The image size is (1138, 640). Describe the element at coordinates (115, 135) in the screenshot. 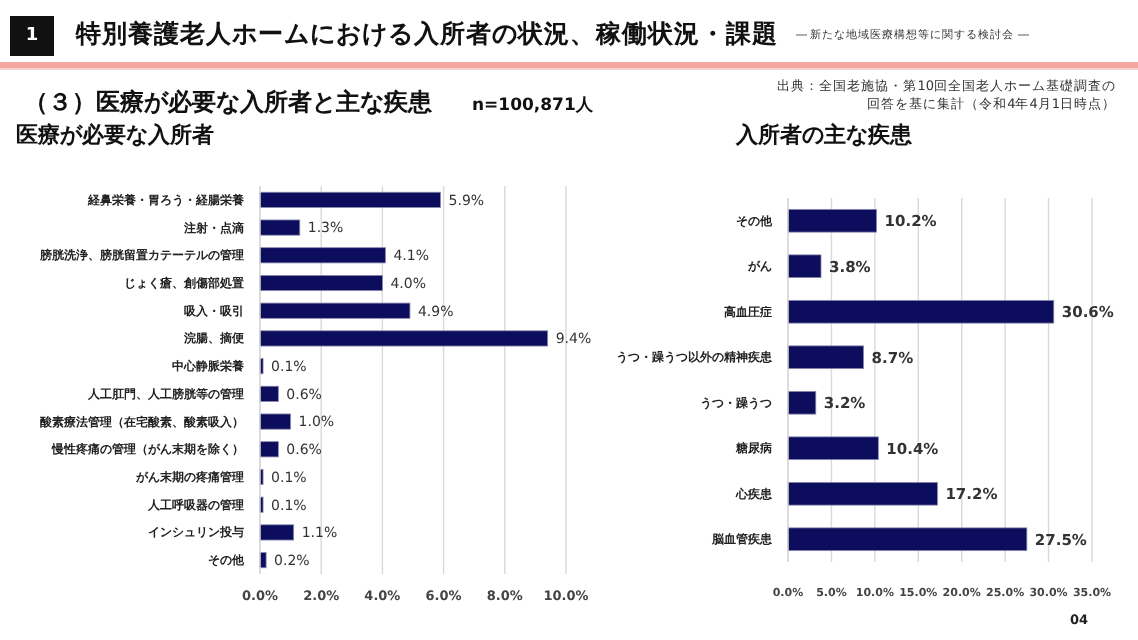

I see `chart-title: 医療が必要な入所者` at that location.